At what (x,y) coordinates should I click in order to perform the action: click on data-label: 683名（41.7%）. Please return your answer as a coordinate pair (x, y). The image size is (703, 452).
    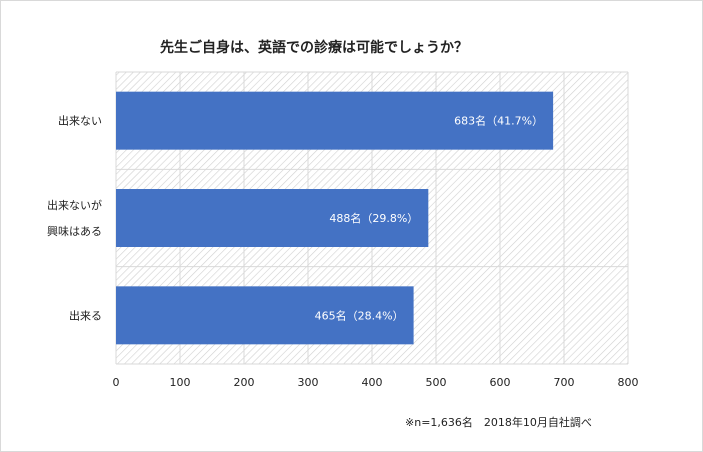
    Looking at the image, I should click on (498, 121).